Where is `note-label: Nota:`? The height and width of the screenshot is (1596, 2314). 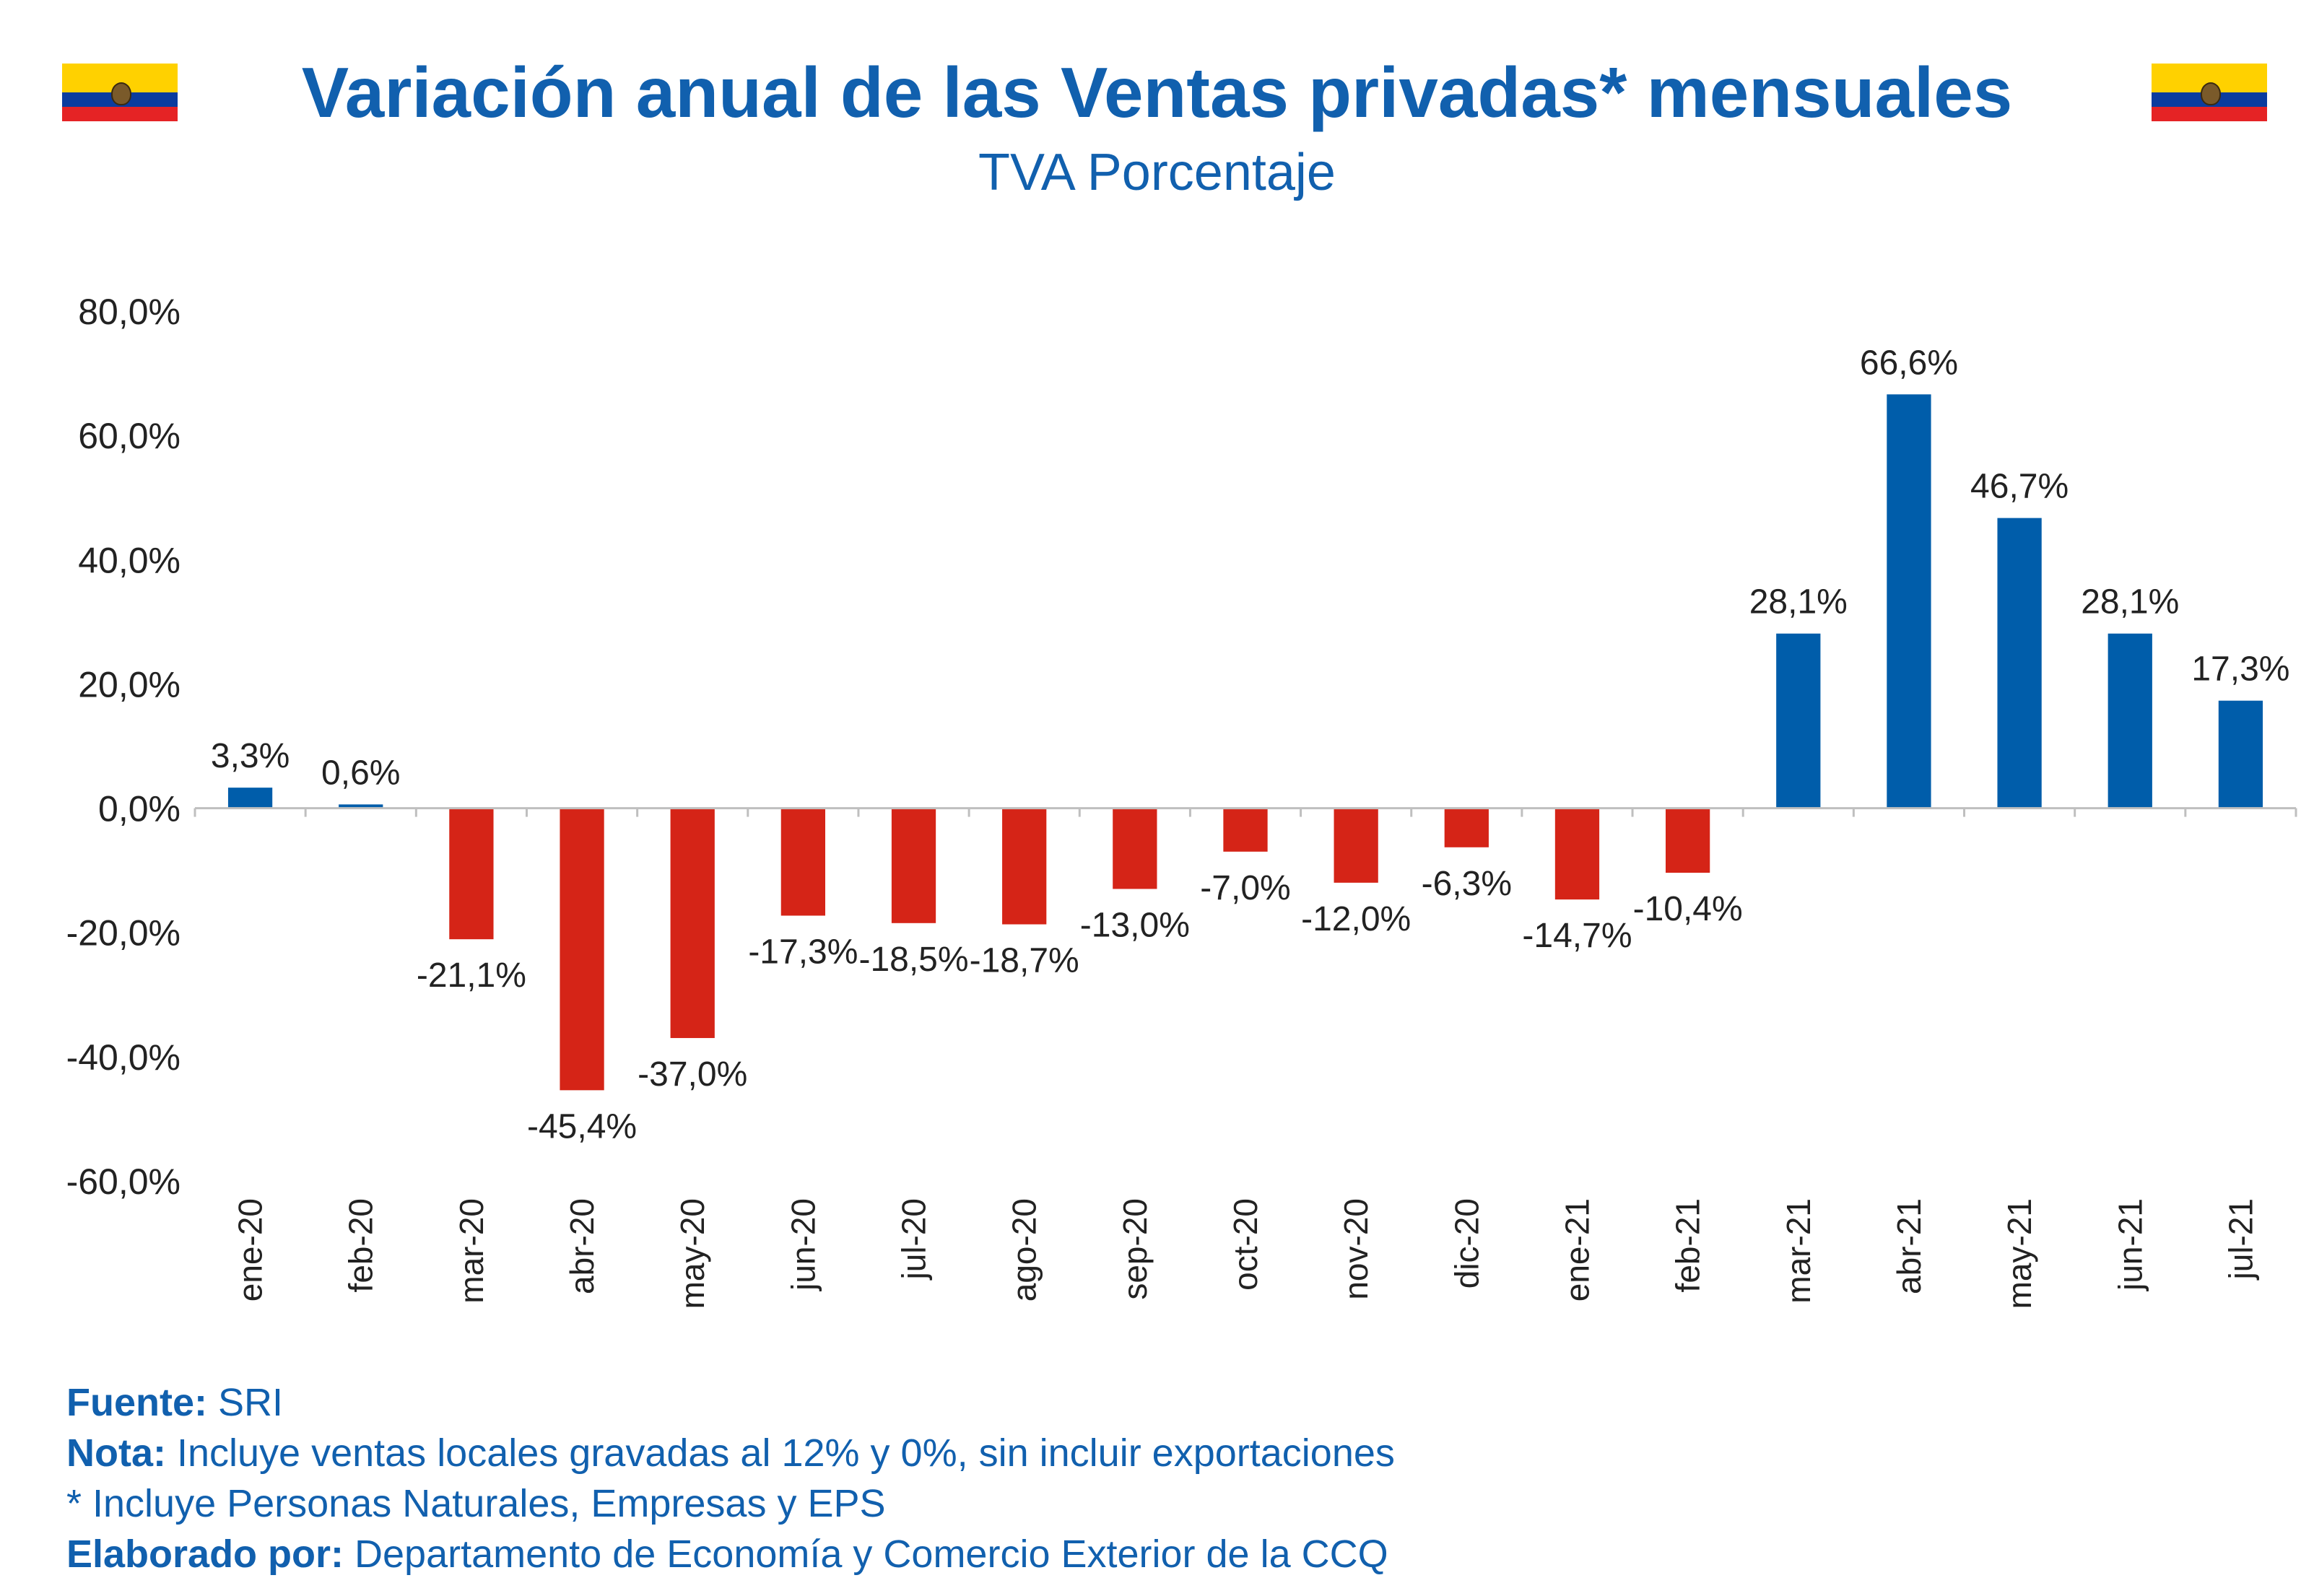 note-label: Nota: is located at coordinates (116, 1453).